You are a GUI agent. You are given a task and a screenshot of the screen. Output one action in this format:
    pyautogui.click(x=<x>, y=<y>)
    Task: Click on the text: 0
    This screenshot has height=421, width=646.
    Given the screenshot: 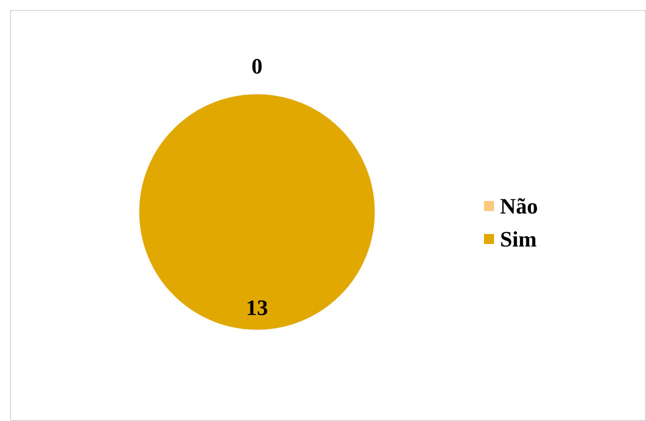 What is the action you would take?
    pyautogui.click(x=257, y=66)
    